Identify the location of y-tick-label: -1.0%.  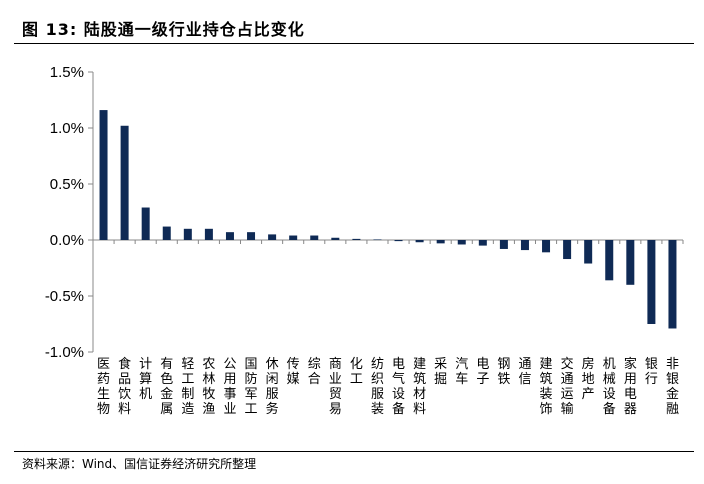
(64, 352).